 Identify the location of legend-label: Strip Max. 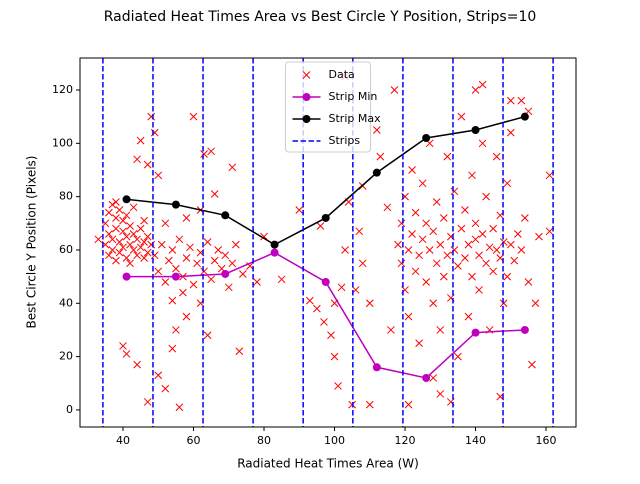
(355, 118).